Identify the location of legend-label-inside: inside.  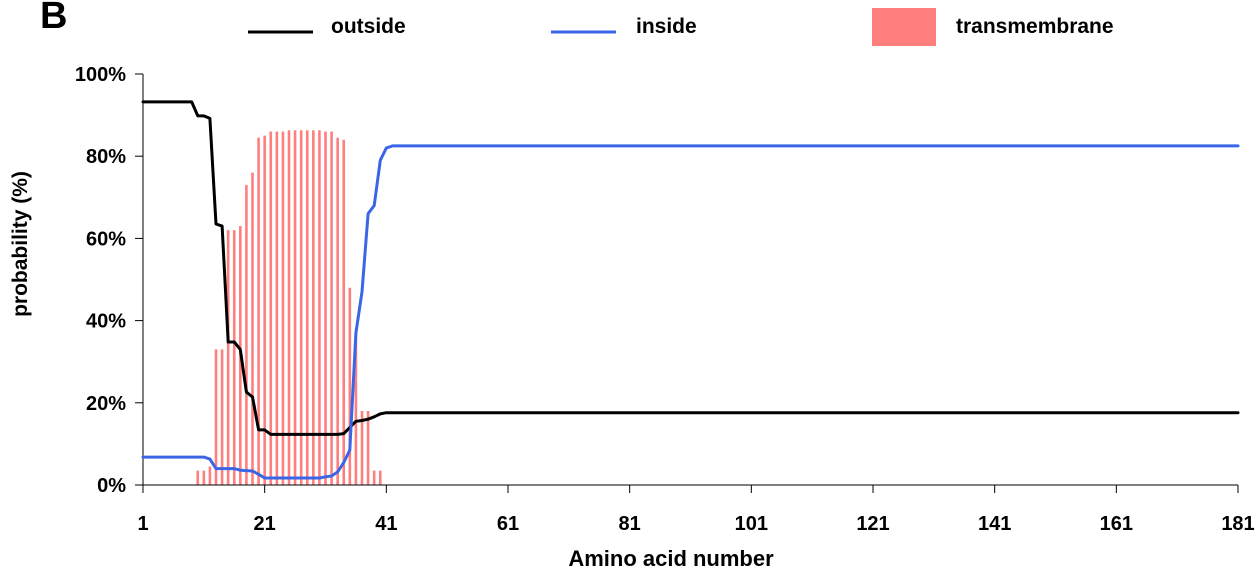
(666, 26).